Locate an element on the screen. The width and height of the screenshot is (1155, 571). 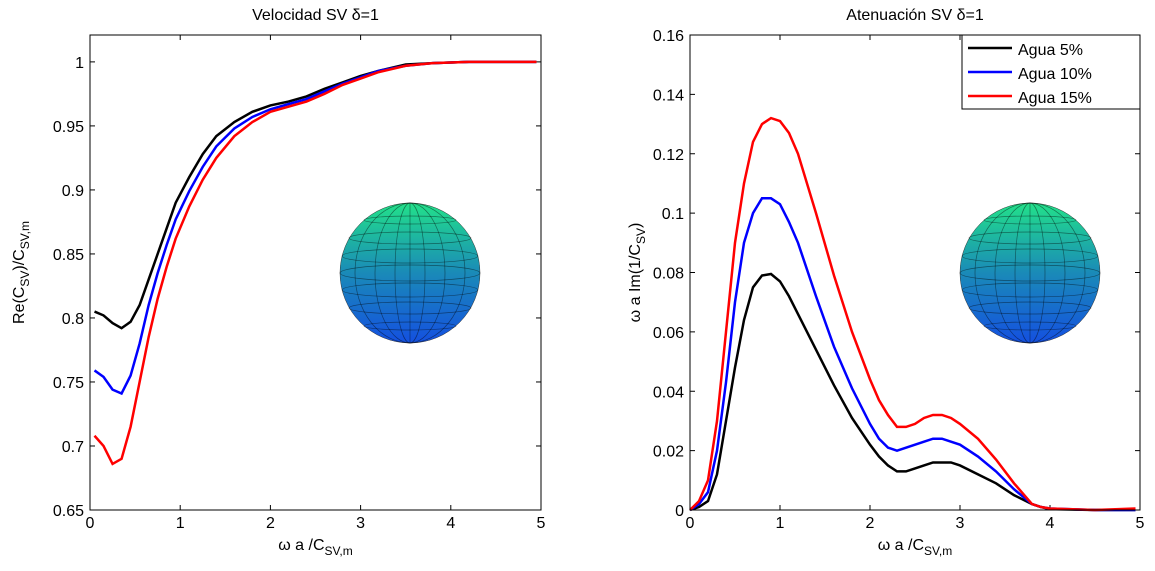
y-tick-label: 0.85 is located at coordinates (68, 255).